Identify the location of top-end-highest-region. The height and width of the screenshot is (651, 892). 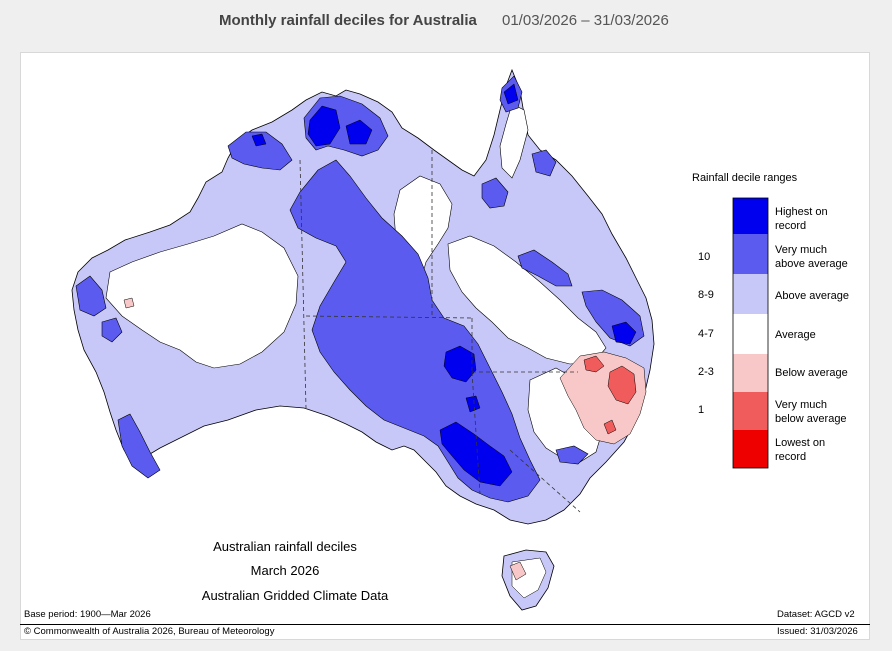
(324, 126).